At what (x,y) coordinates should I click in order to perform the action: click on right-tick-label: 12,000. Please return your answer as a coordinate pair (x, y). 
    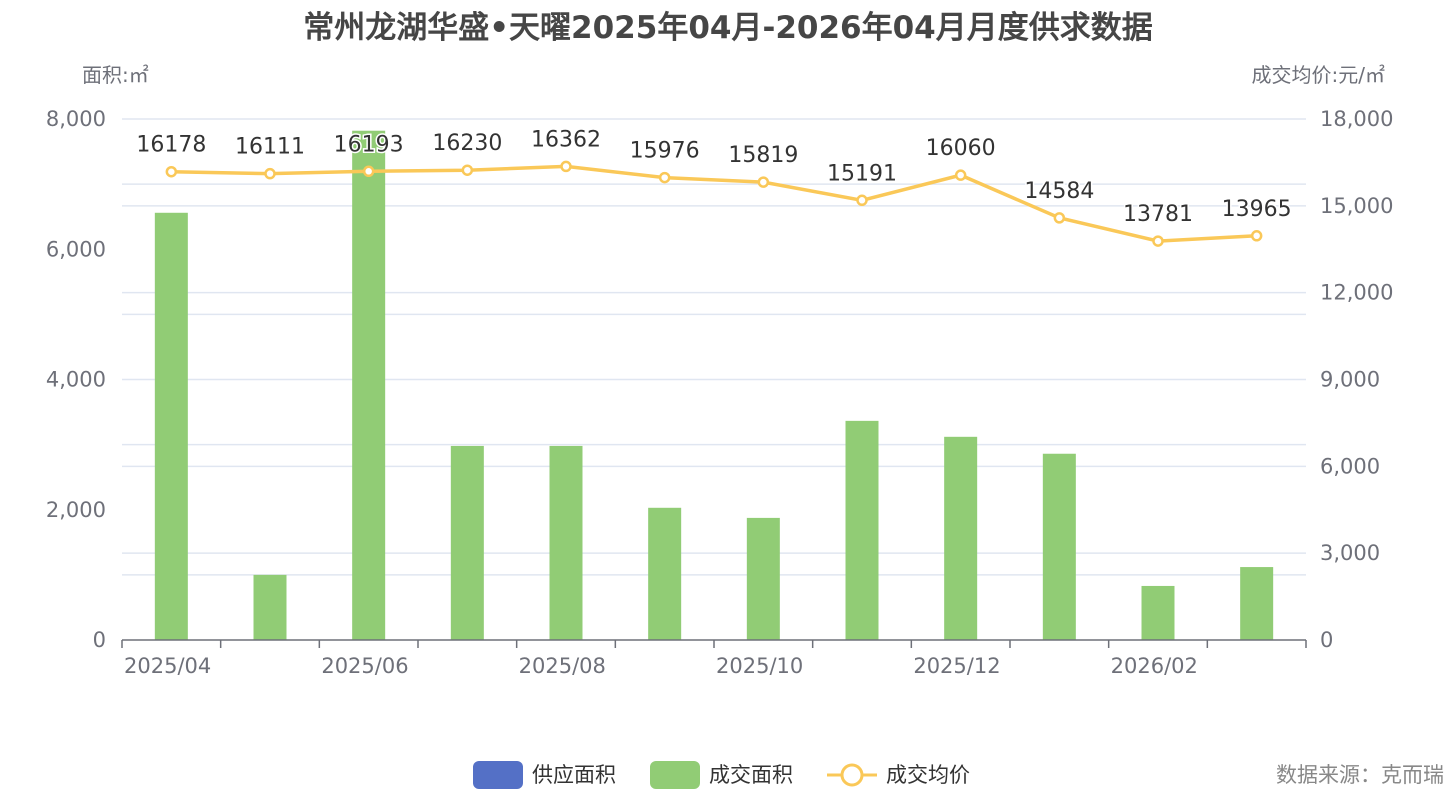
    Looking at the image, I should click on (1356, 293).